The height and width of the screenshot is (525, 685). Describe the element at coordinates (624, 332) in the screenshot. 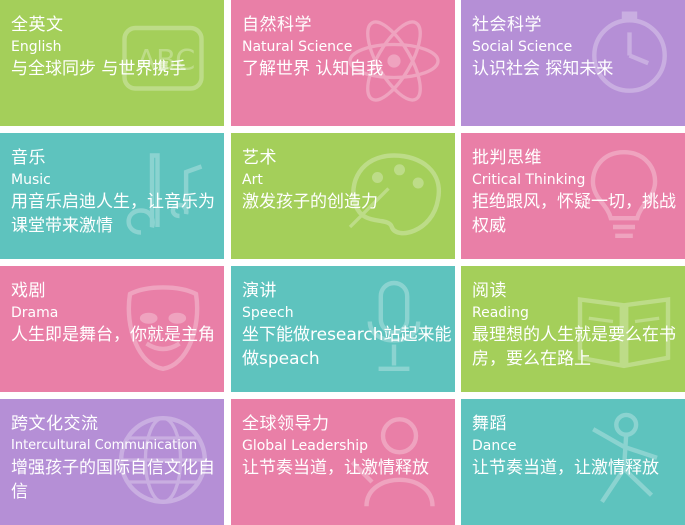

I see `book-icon` at that location.